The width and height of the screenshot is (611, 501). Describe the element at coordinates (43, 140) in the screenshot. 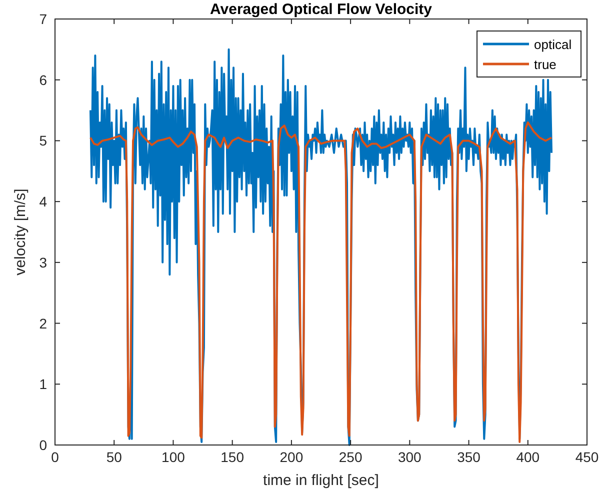

I see `y-tick-label: 5` at that location.